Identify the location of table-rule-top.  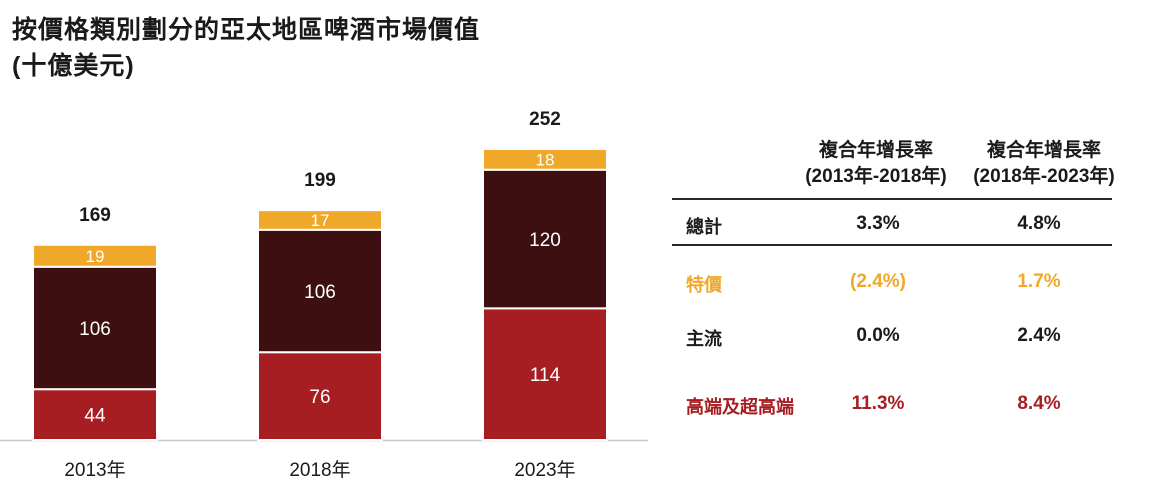
(892, 199).